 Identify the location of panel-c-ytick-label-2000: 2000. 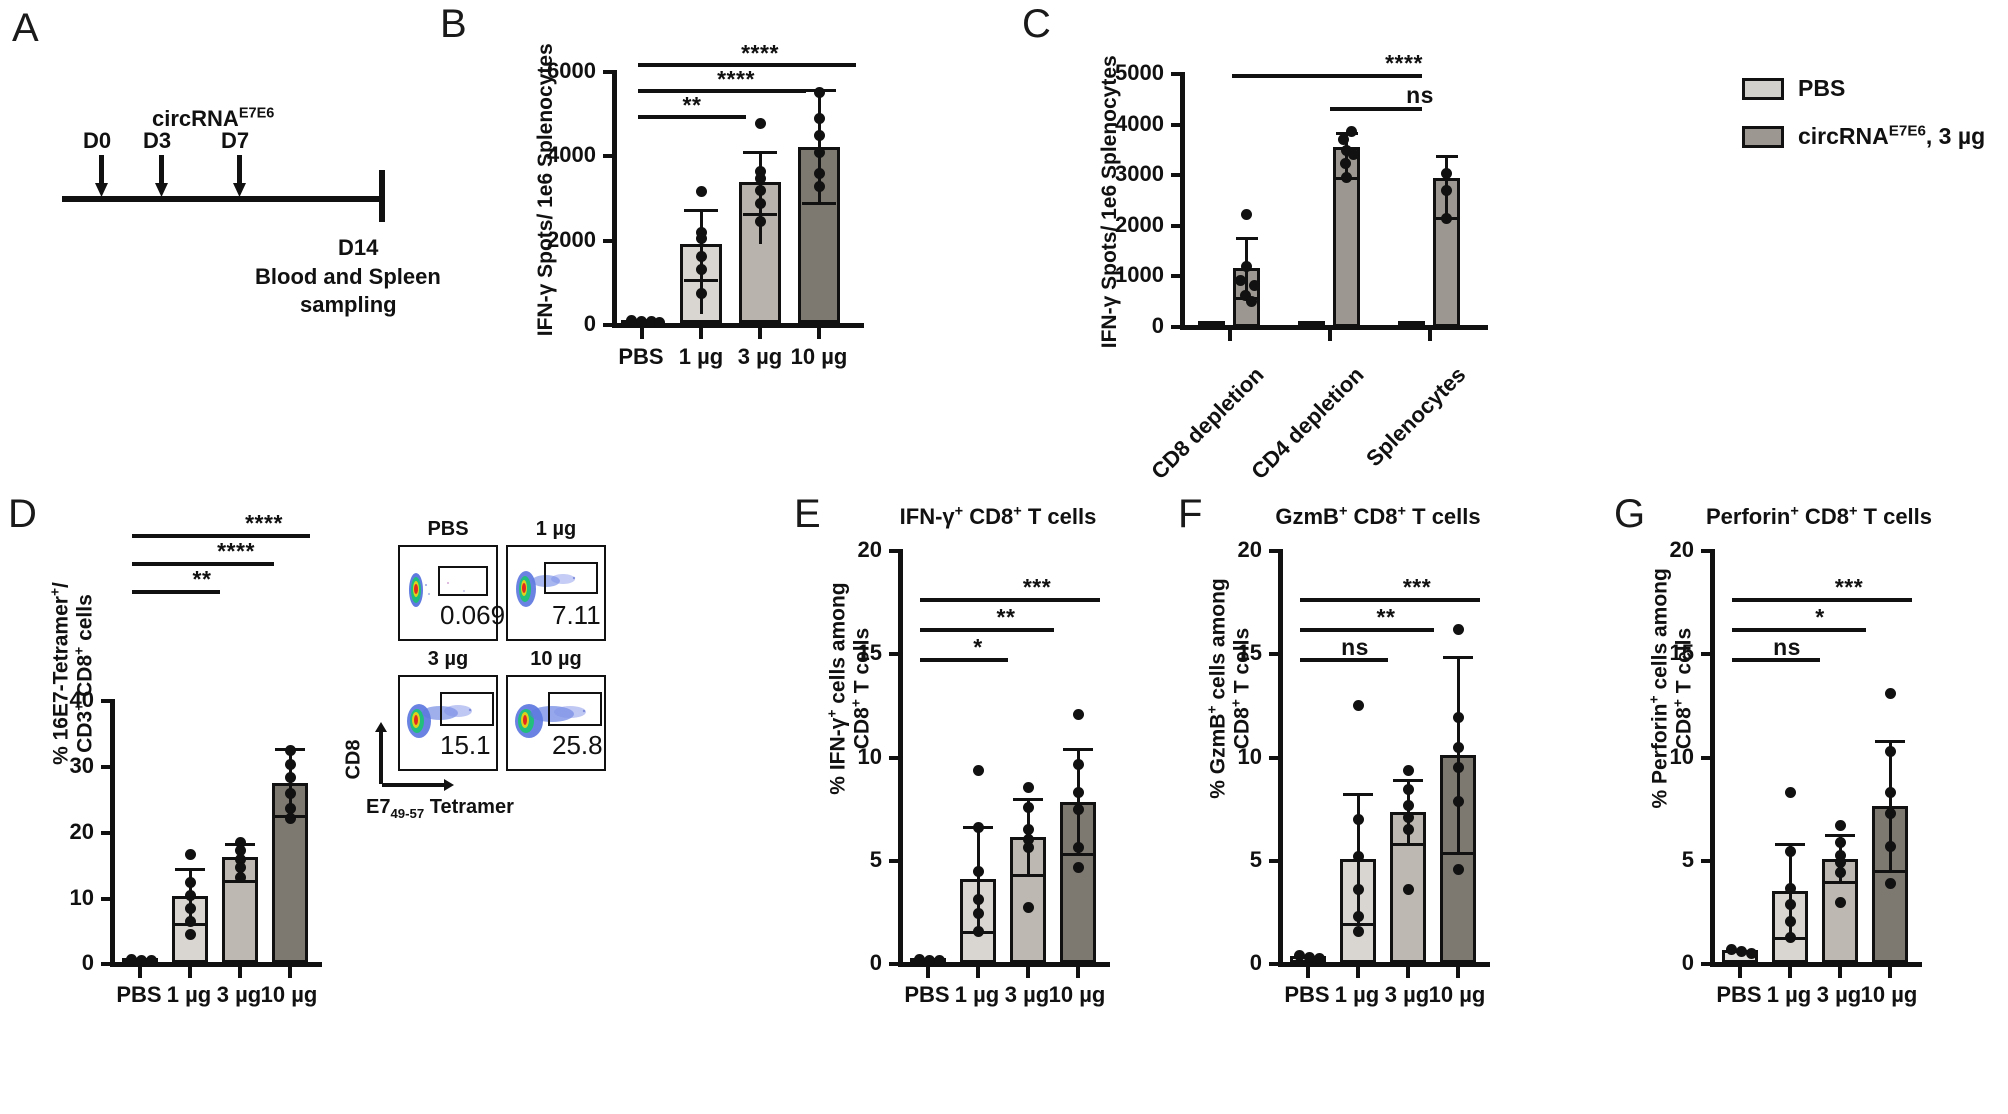
(1139, 224).